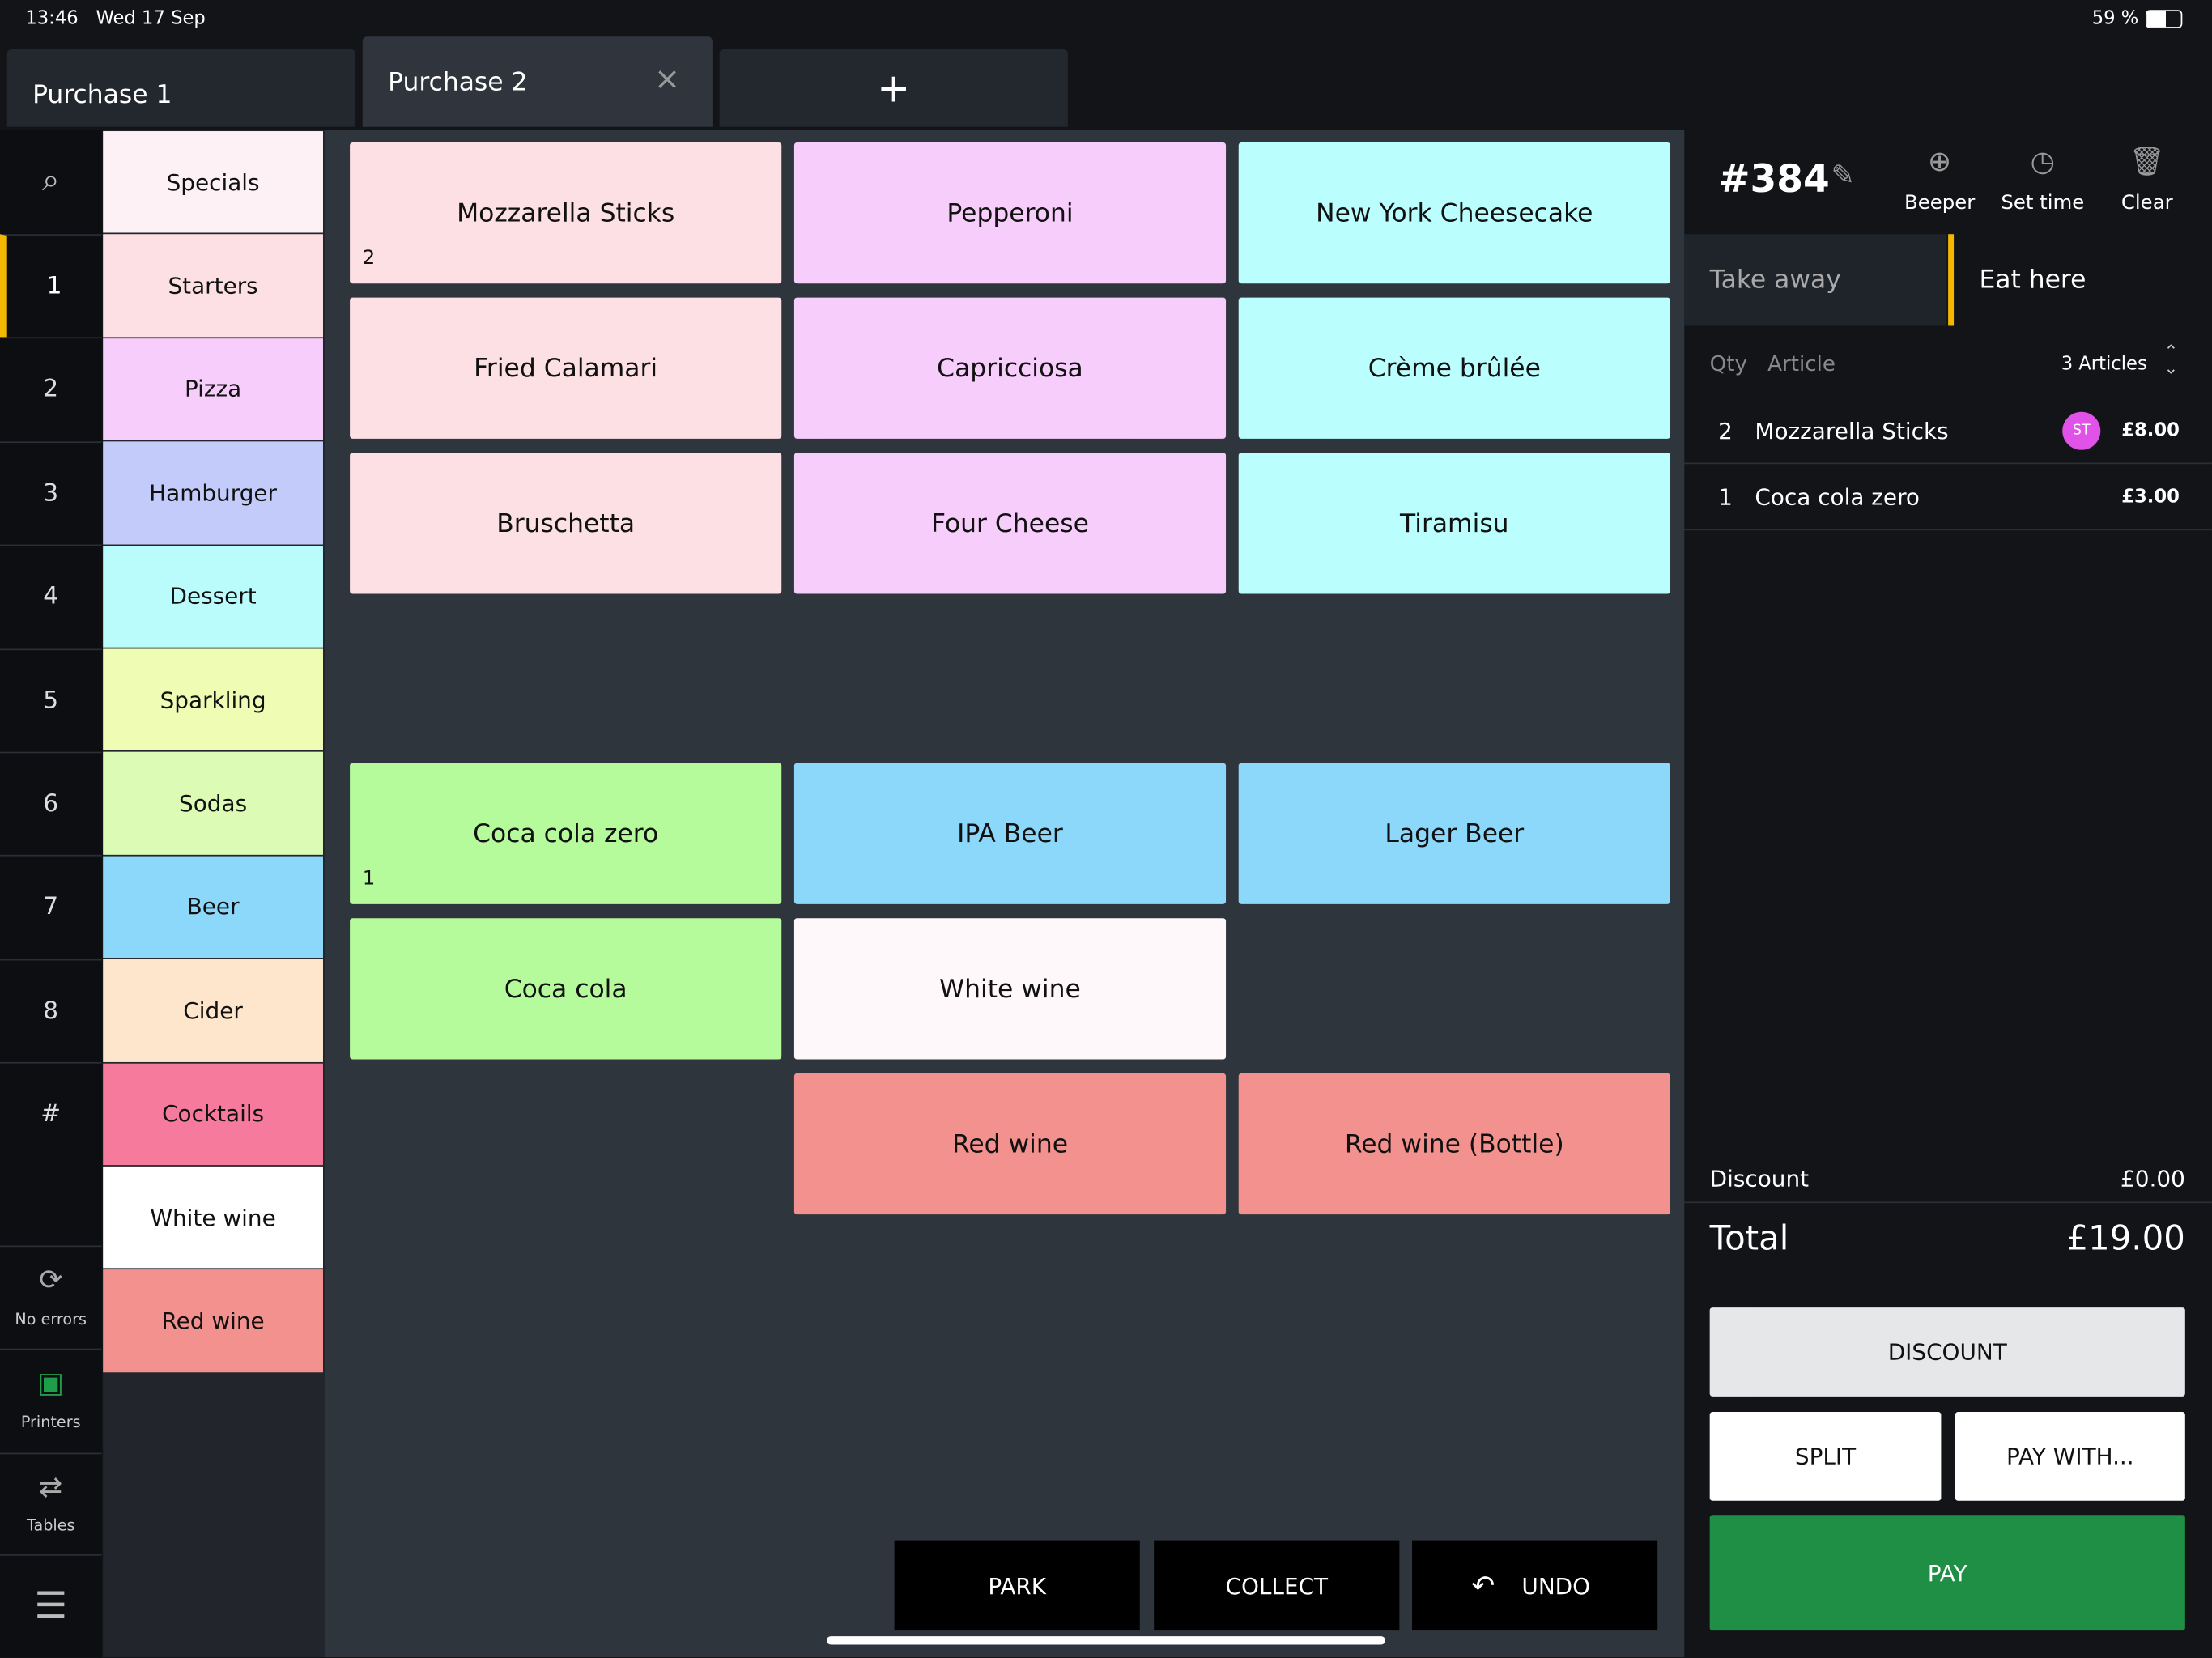 This screenshot has height=1658, width=2212. Describe the element at coordinates (50, 1526) in the screenshot. I see `side-tool: Tables` at that location.